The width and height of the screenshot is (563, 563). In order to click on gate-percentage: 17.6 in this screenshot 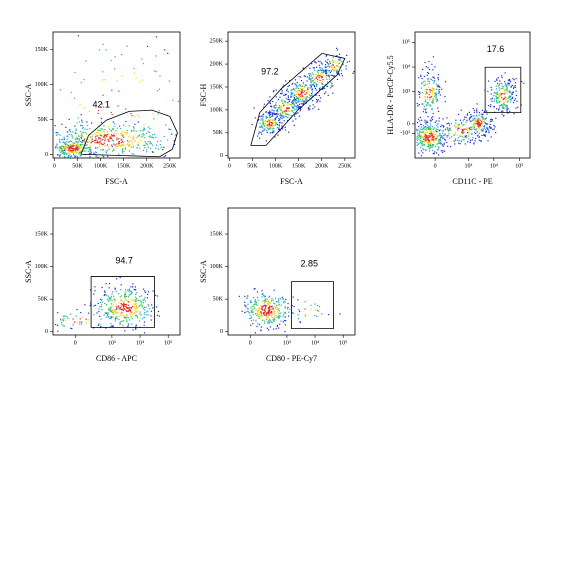, I will do `click(496, 49)`.